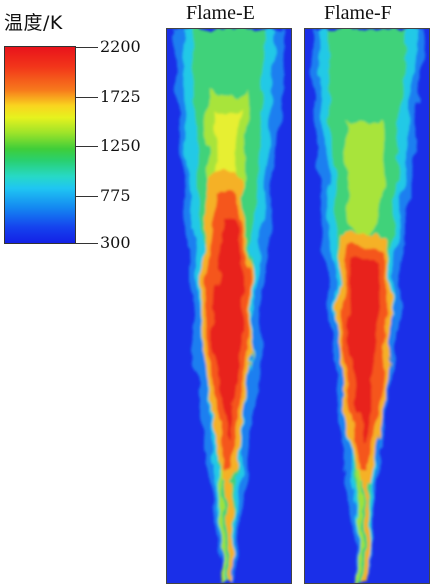  I want to click on panel-title-flame-f: Flame-F, so click(358, 13).